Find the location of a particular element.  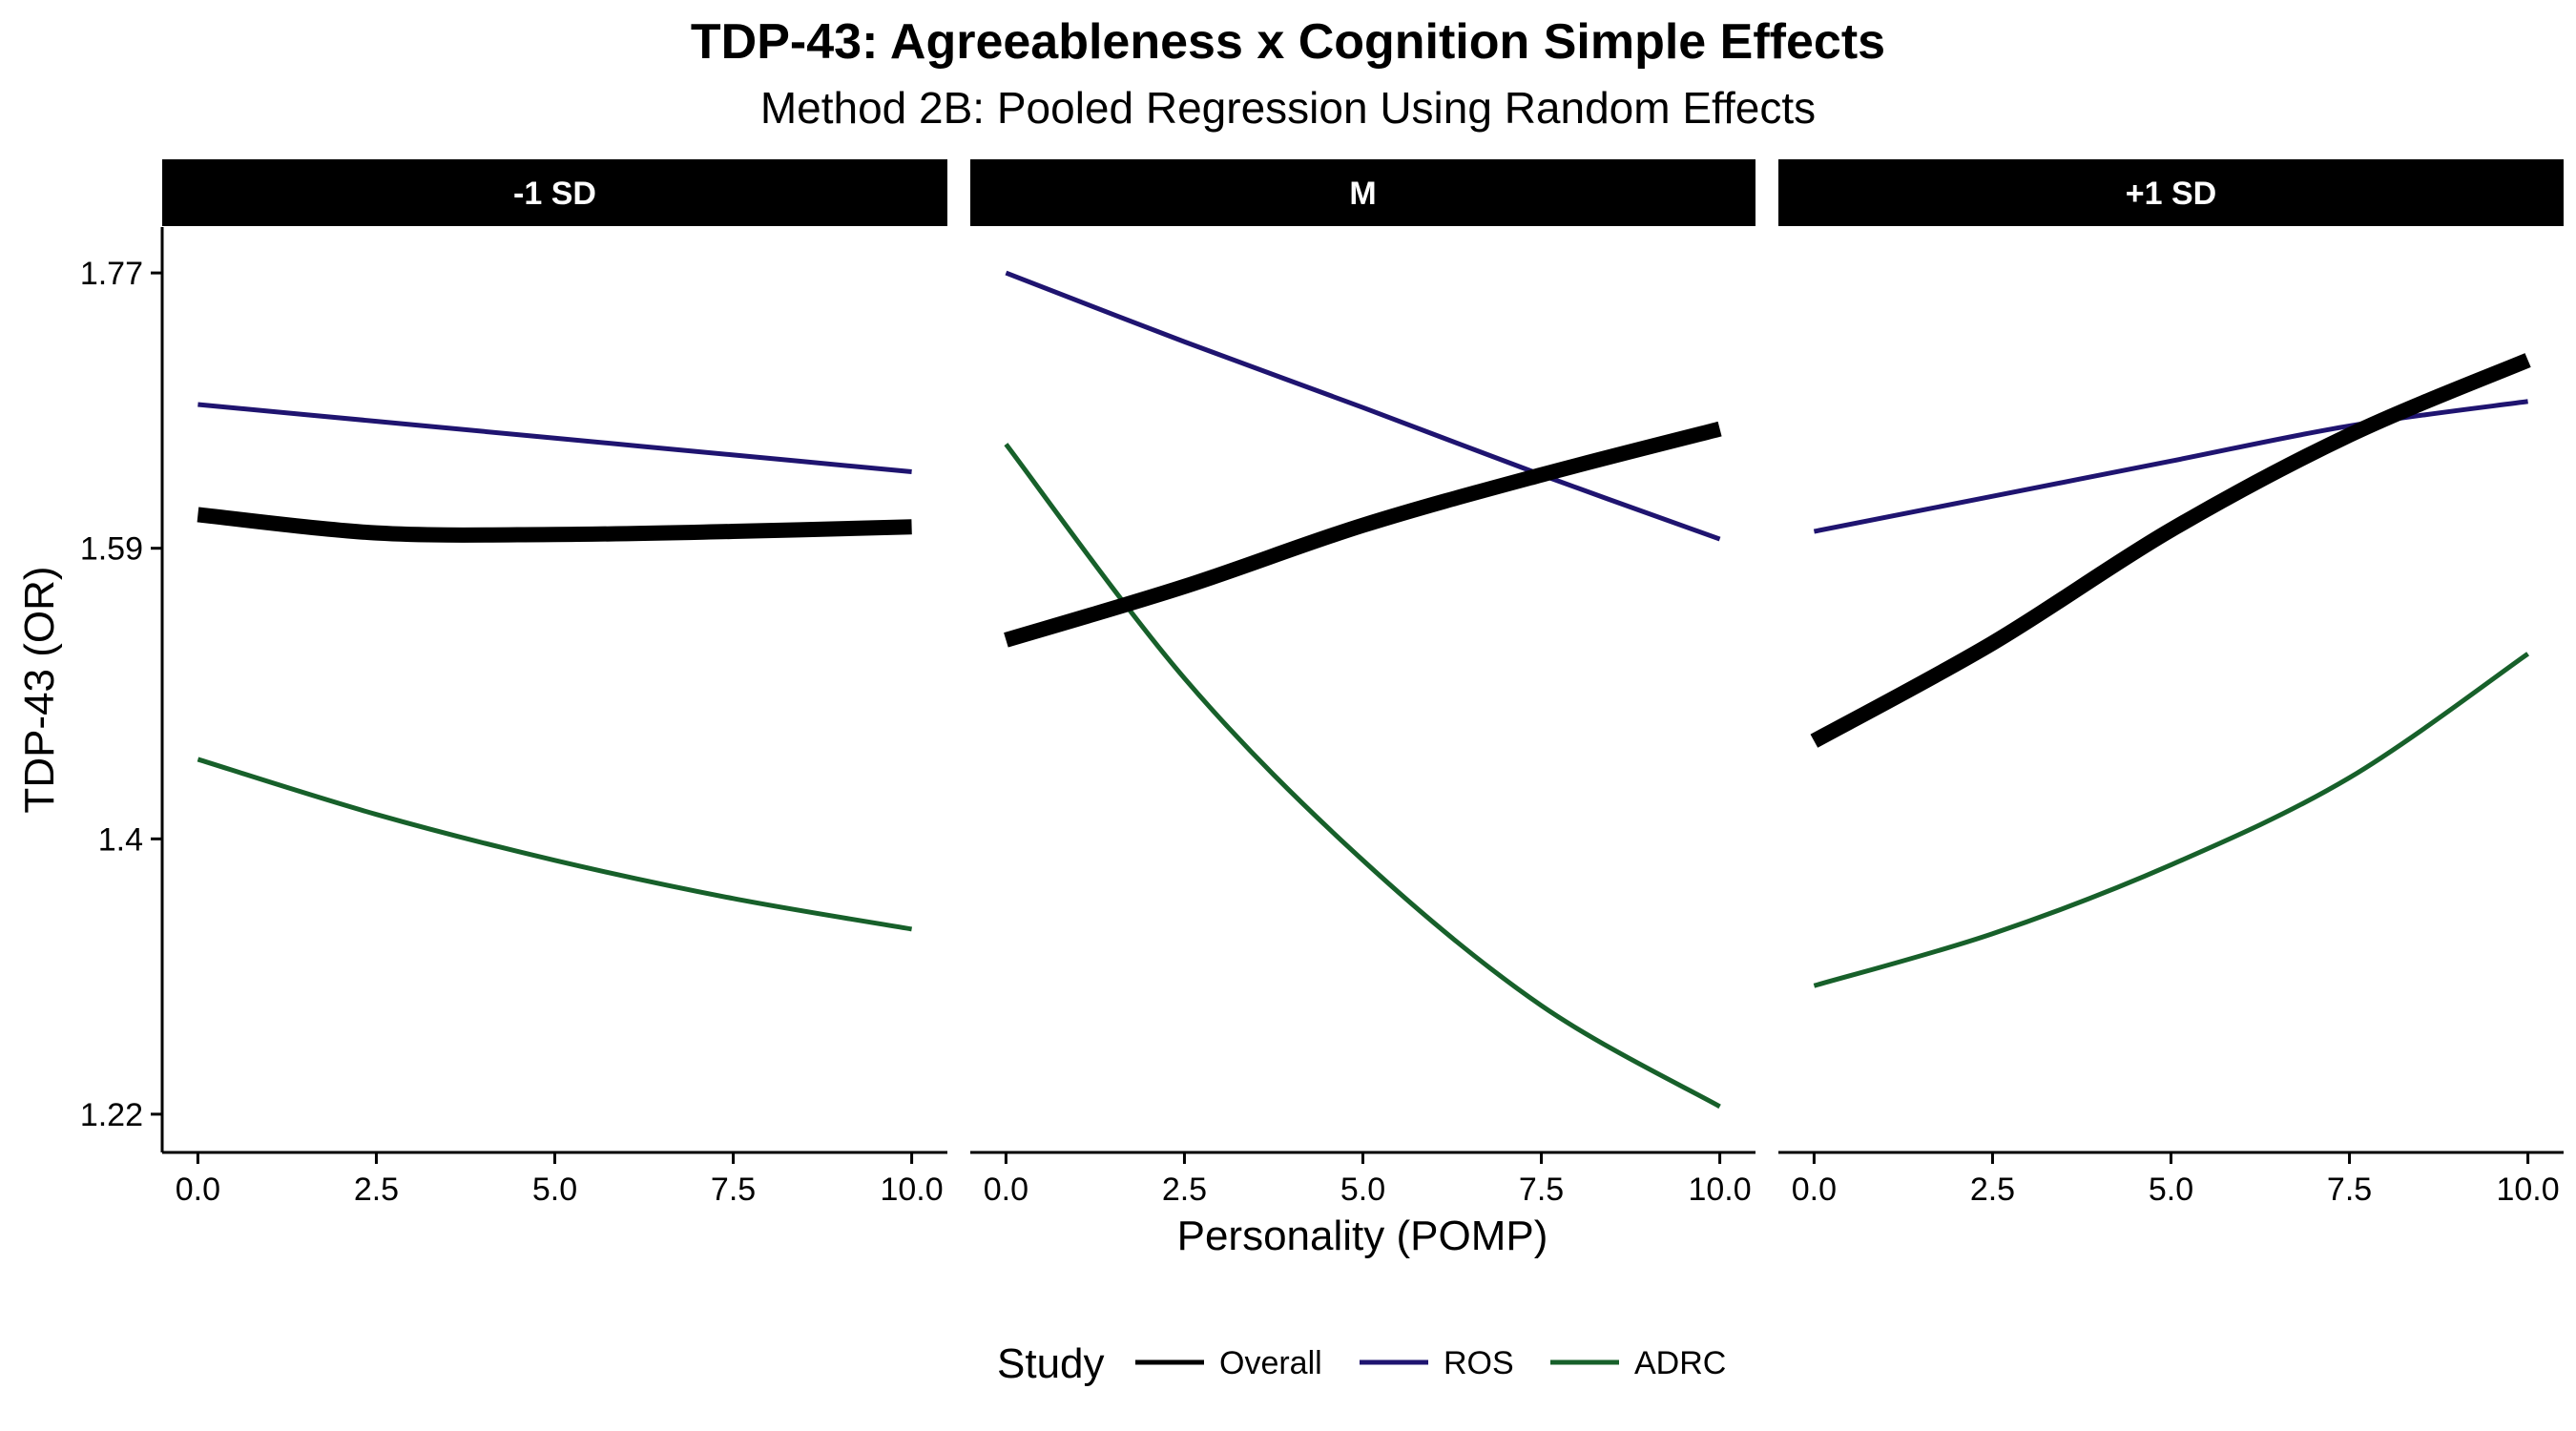

y-tick-label: 1.59 is located at coordinates (111, 549).